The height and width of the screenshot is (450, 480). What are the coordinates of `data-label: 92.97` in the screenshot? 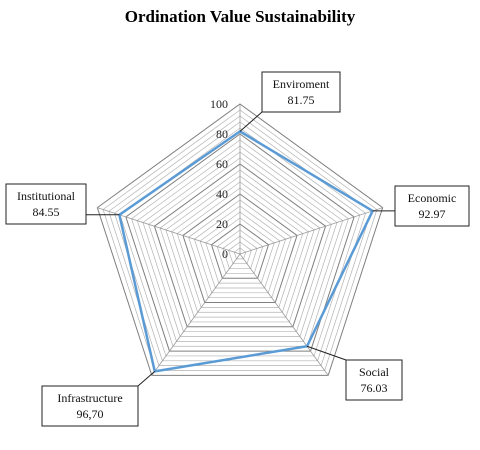 It's located at (432, 214).